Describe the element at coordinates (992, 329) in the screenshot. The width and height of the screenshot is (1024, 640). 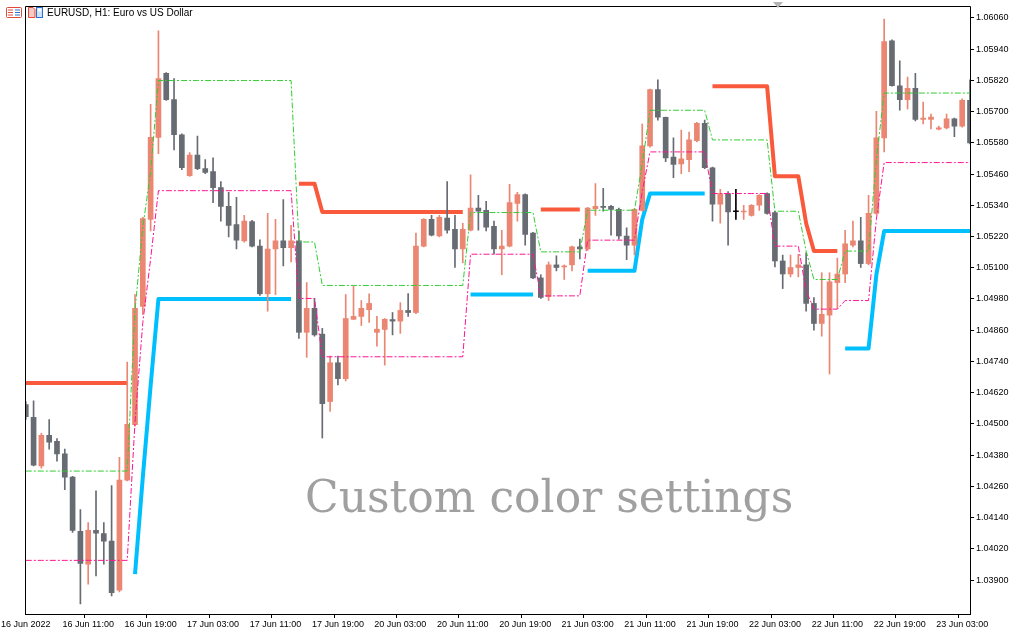
I see `y-tick-label: 1.04860` at that location.